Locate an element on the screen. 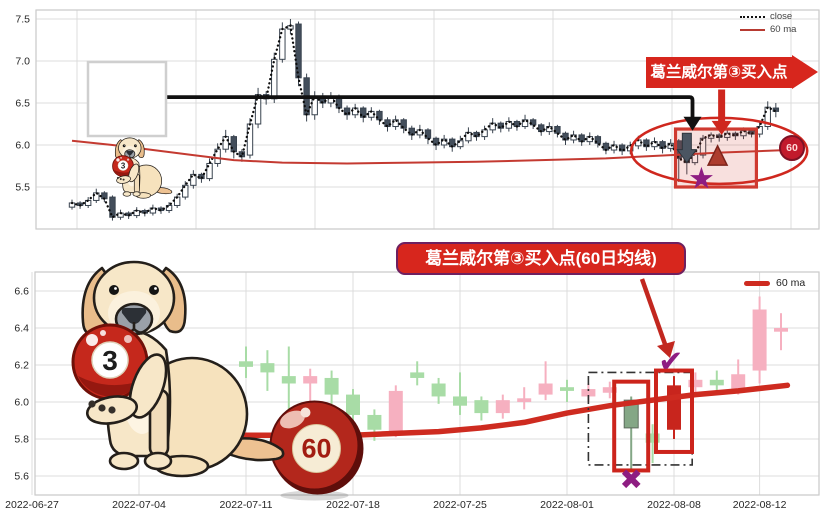  x-mark-icon: ✖ is located at coordinates (630, 479).